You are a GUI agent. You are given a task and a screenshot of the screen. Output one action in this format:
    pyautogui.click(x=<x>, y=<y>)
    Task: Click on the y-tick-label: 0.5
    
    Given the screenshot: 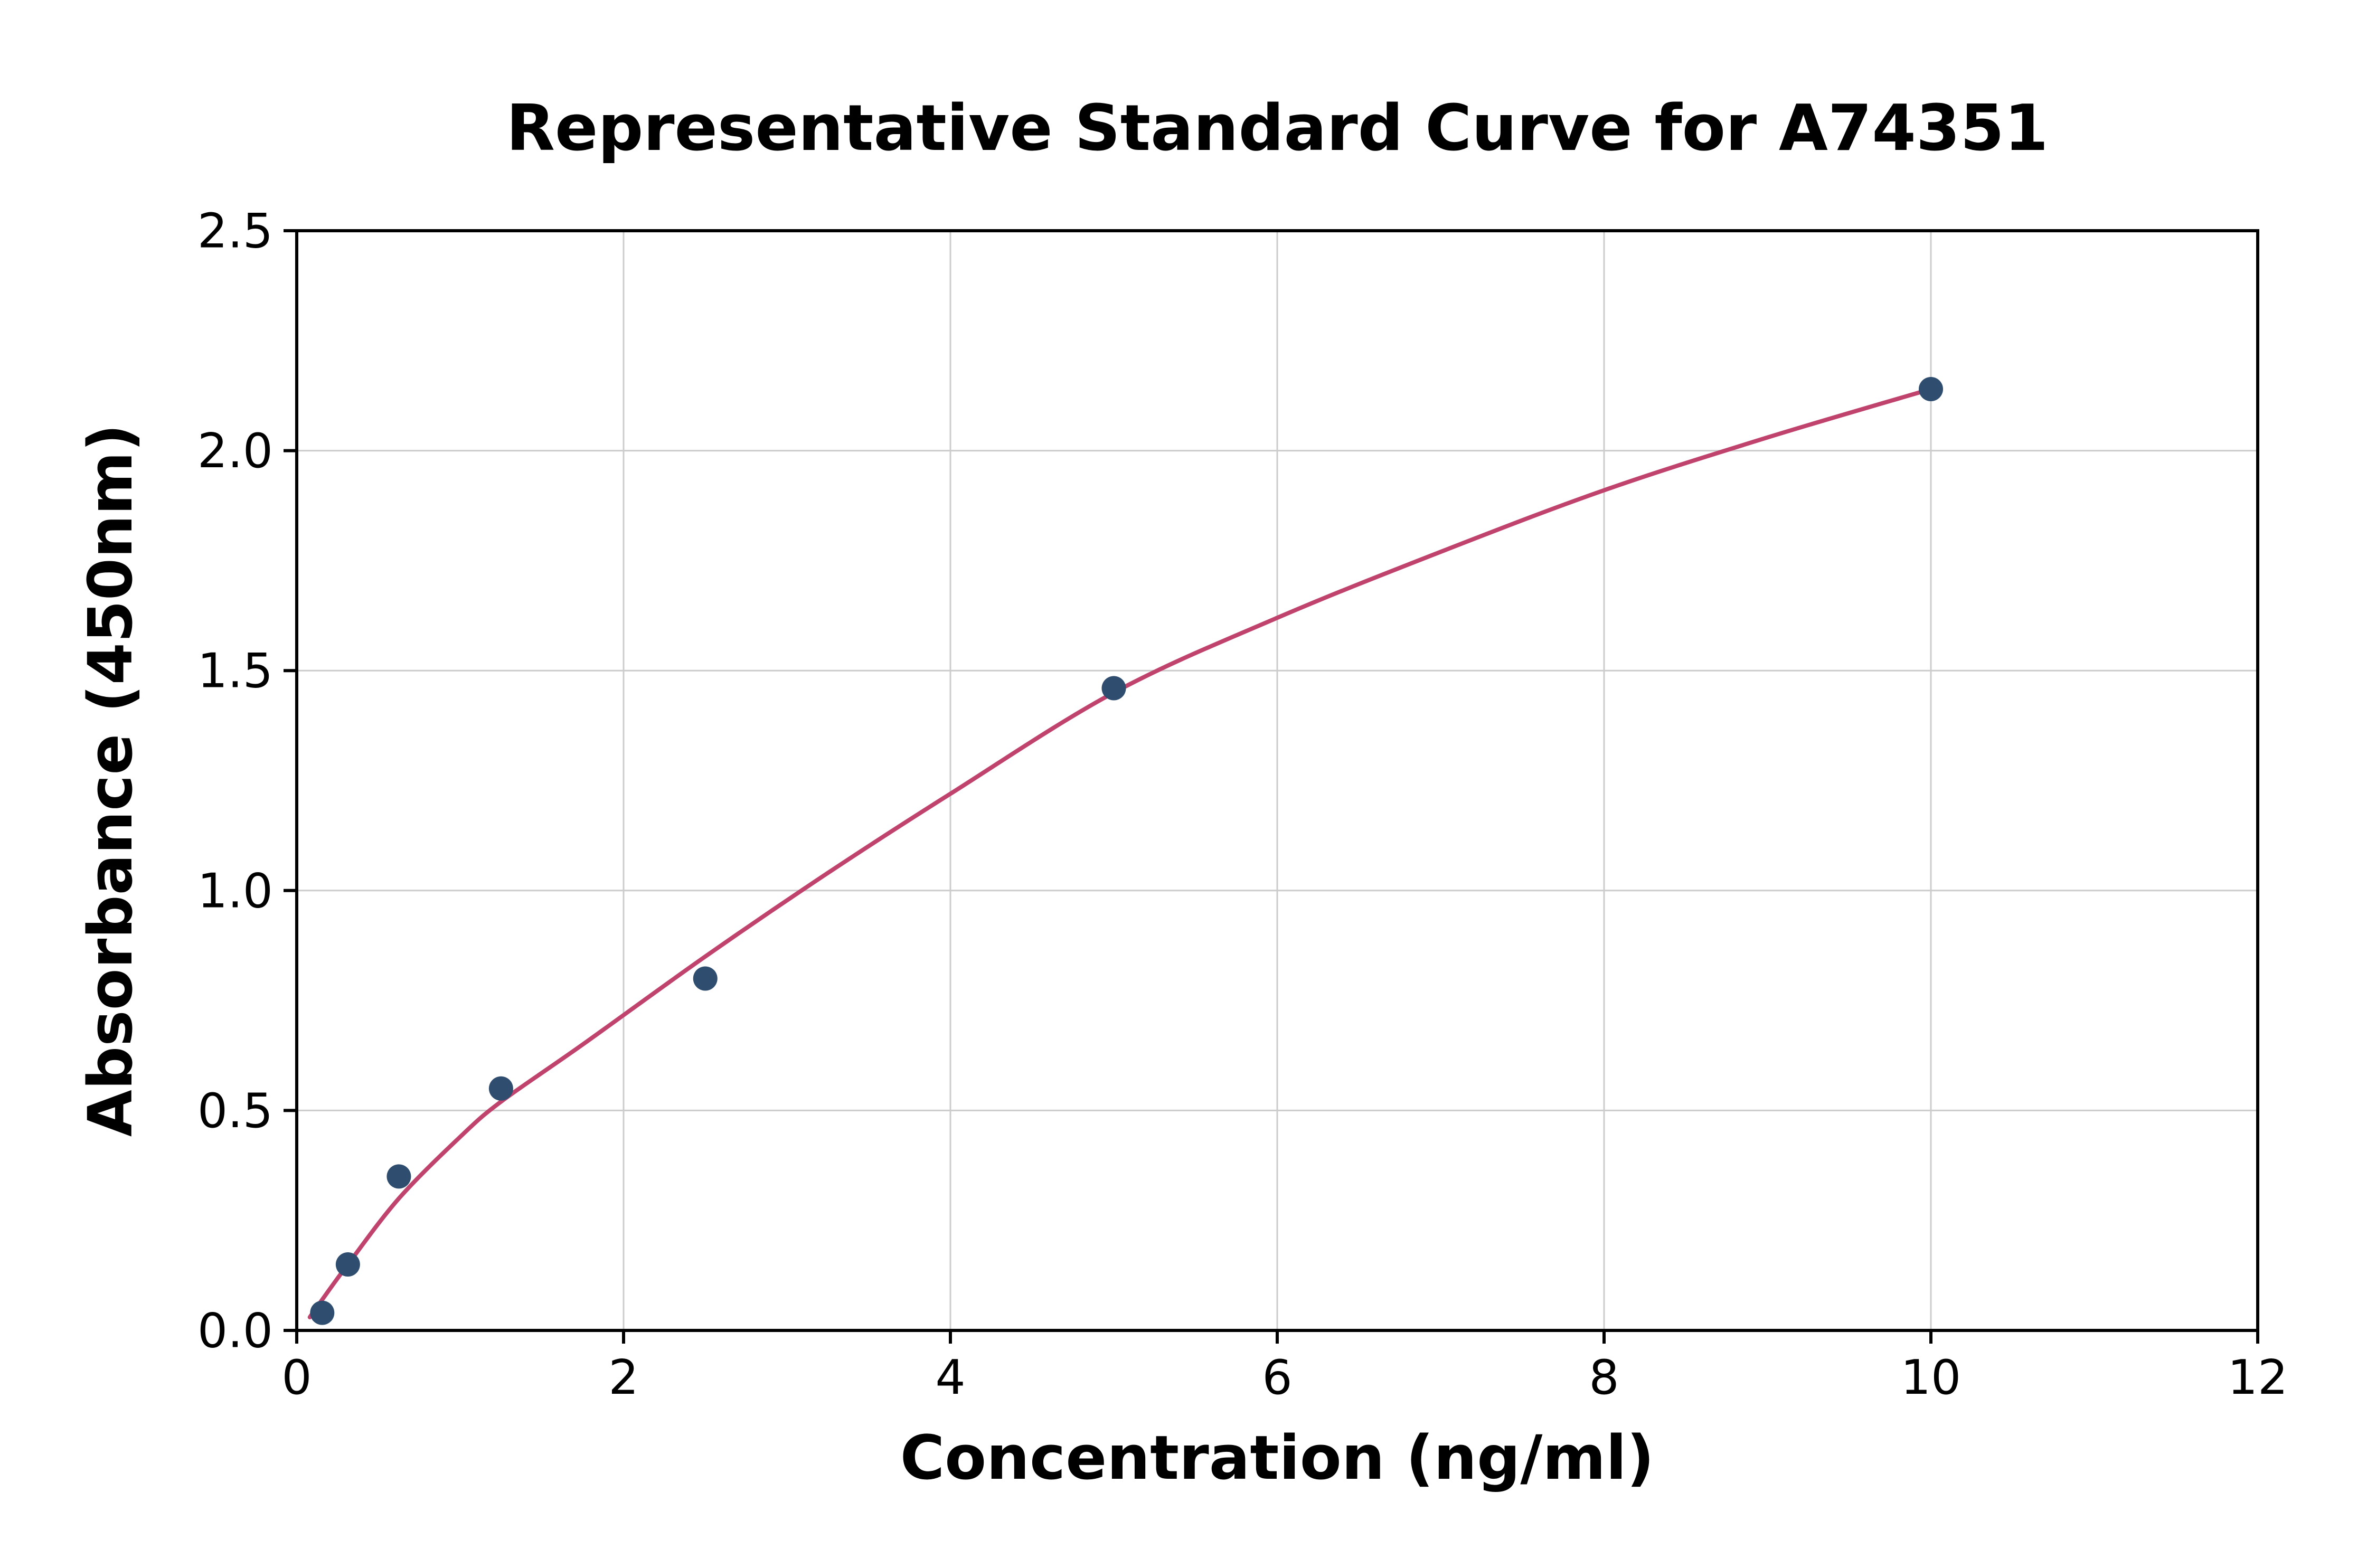 What is the action you would take?
    pyautogui.click(x=235, y=1111)
    